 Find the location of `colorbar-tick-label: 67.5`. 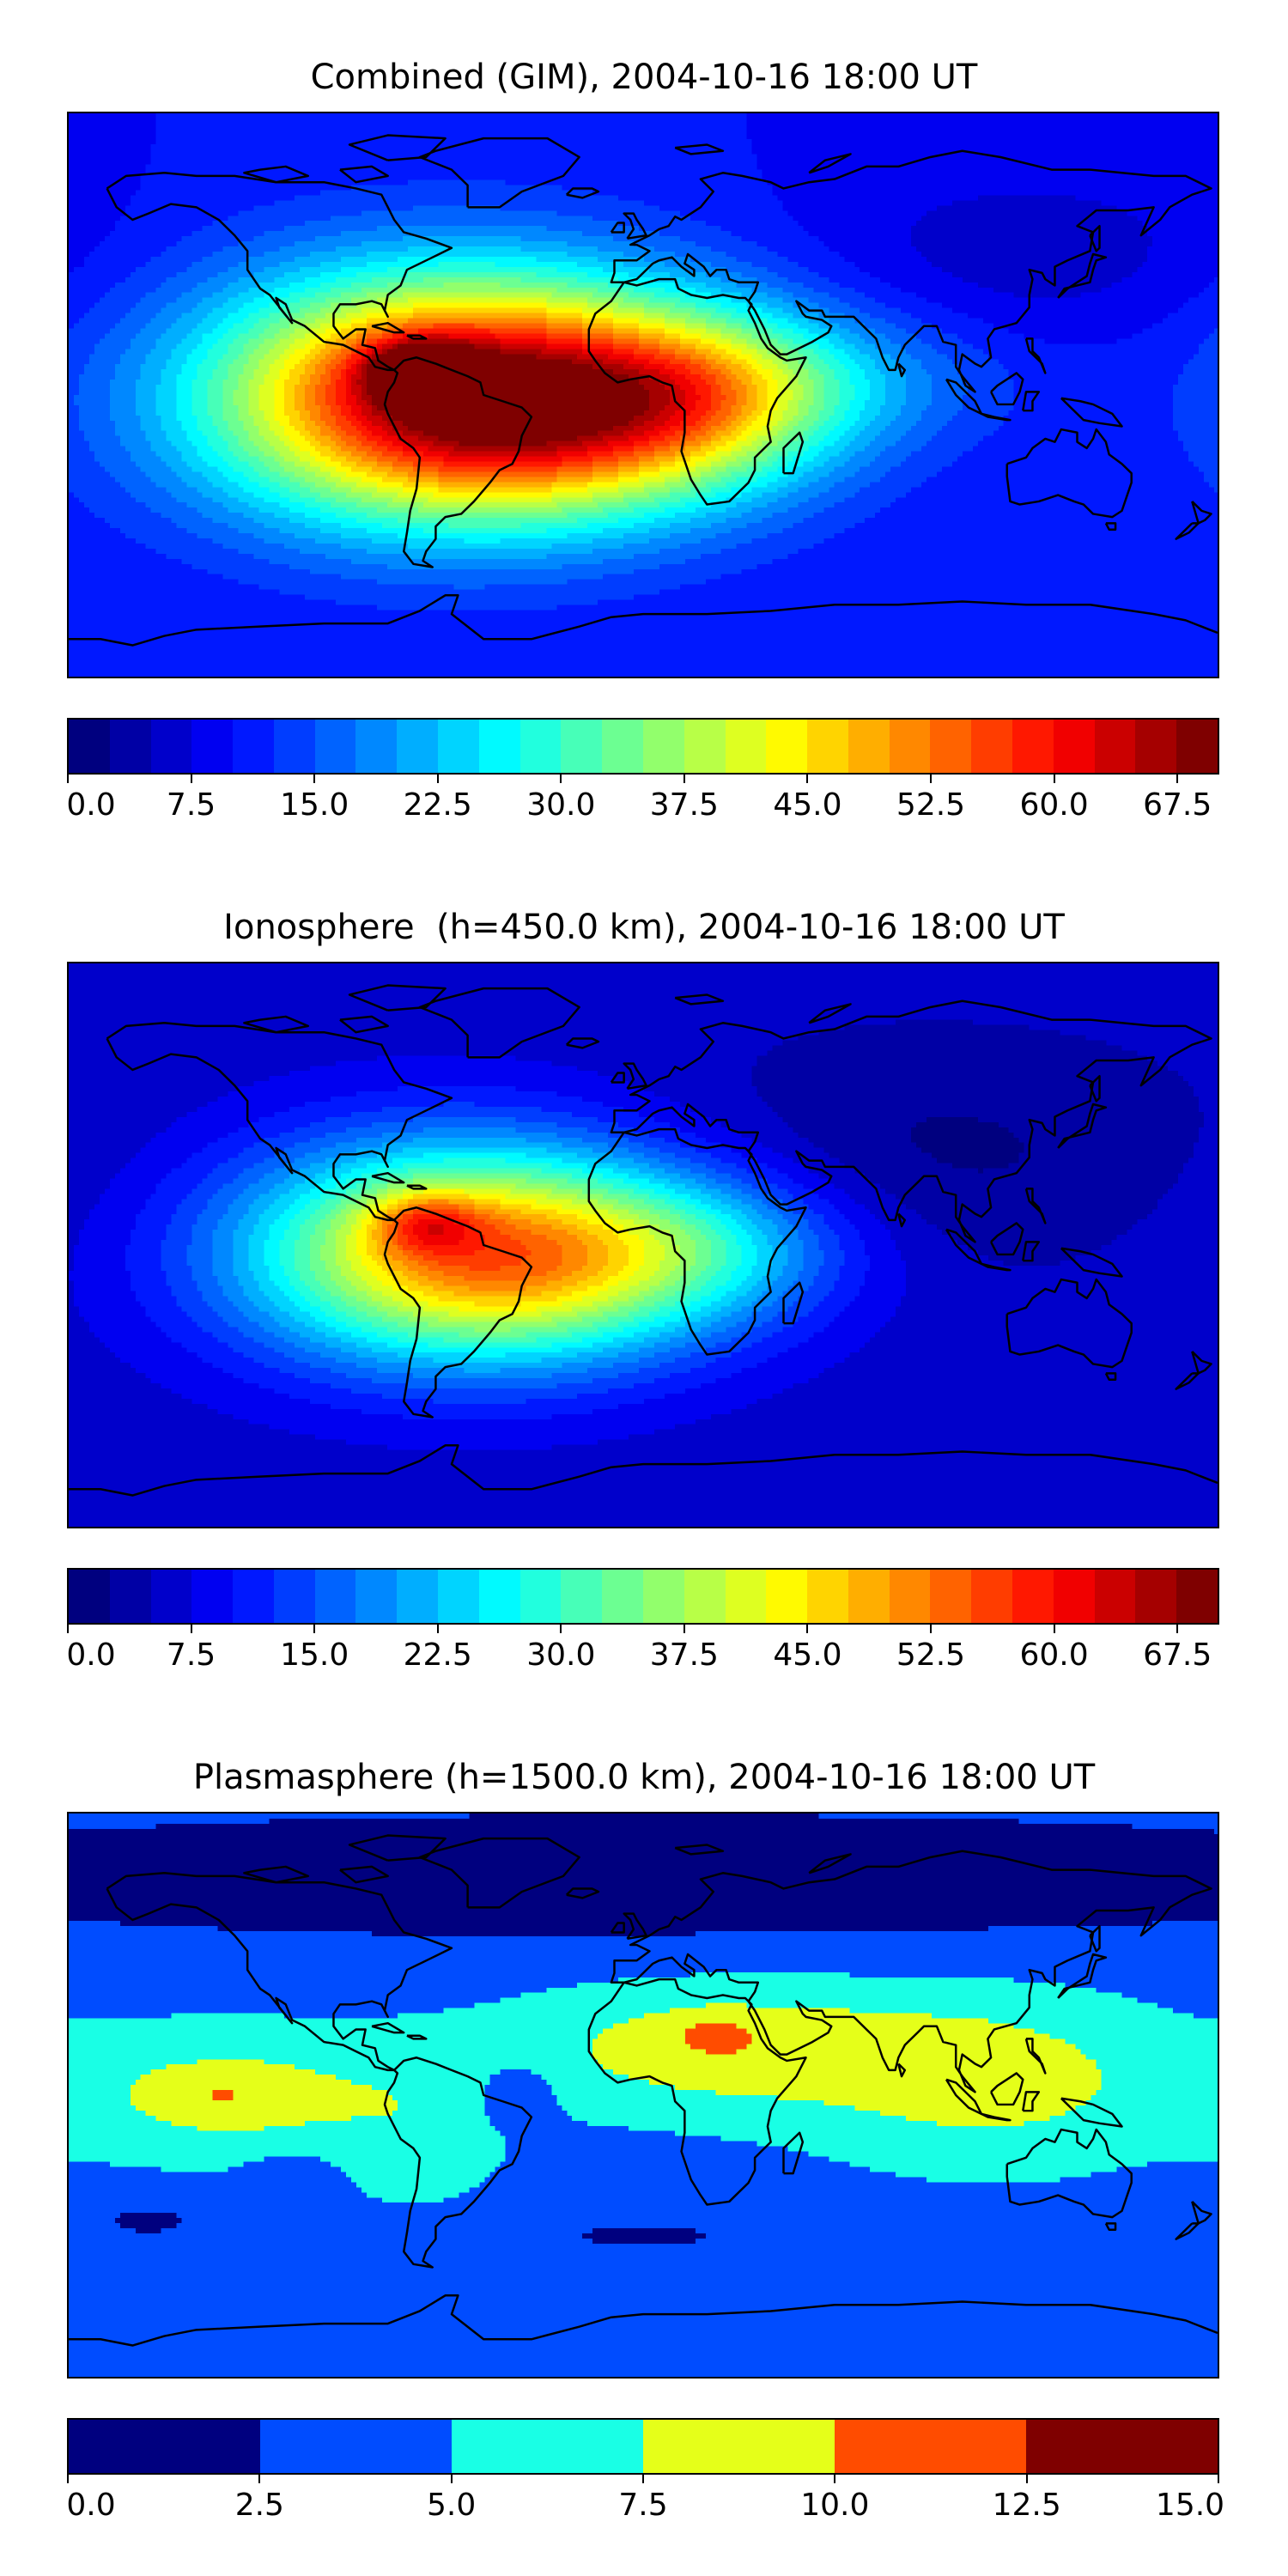

colorbar-tick-label: 67.5 is located at coordinates (1177, 806).